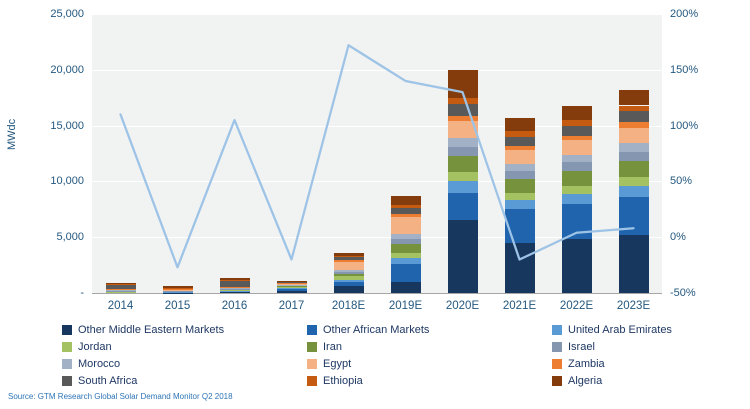  Describe the element at coordinates (586, 364) in the screenshot. I see `legend-label: Zambia` at that location.